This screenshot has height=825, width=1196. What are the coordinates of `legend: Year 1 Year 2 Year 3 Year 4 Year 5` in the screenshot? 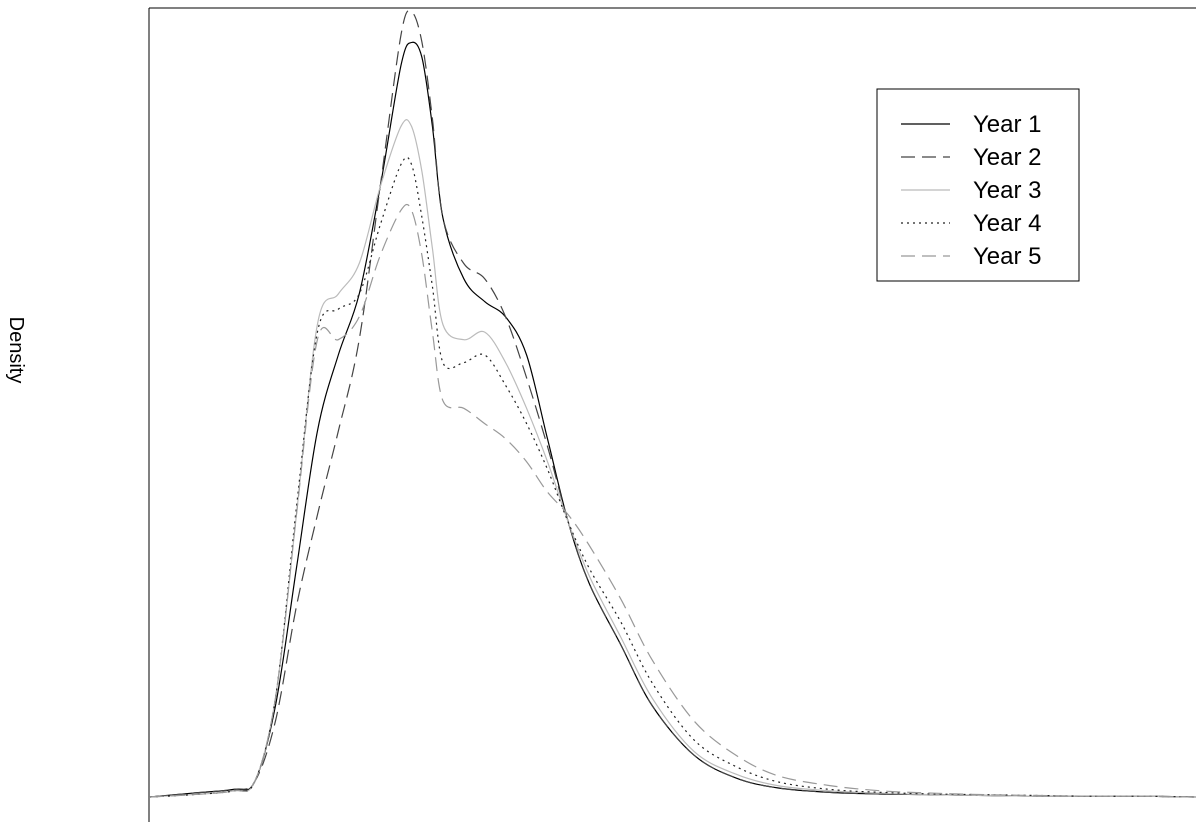 It's located at (978, 185).